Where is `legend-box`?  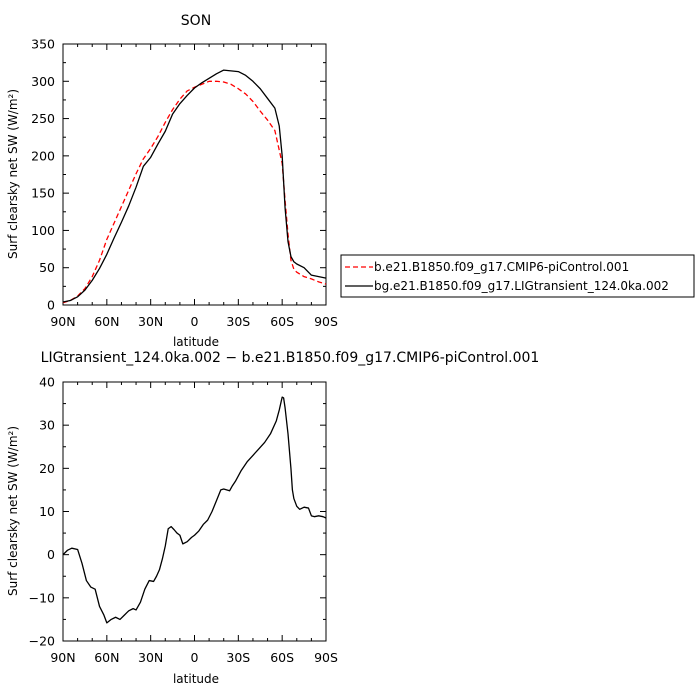 legend-box is located at coordinates (517, 276).